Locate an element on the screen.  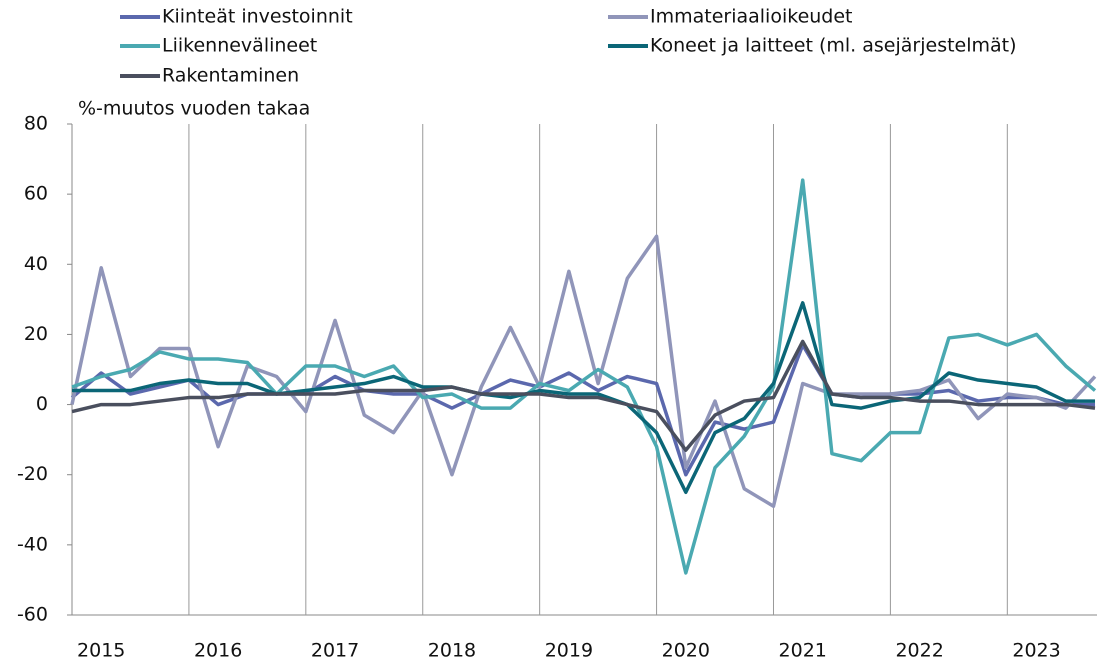
x-tick-label: 2020 is located at coordinates (686, 651).